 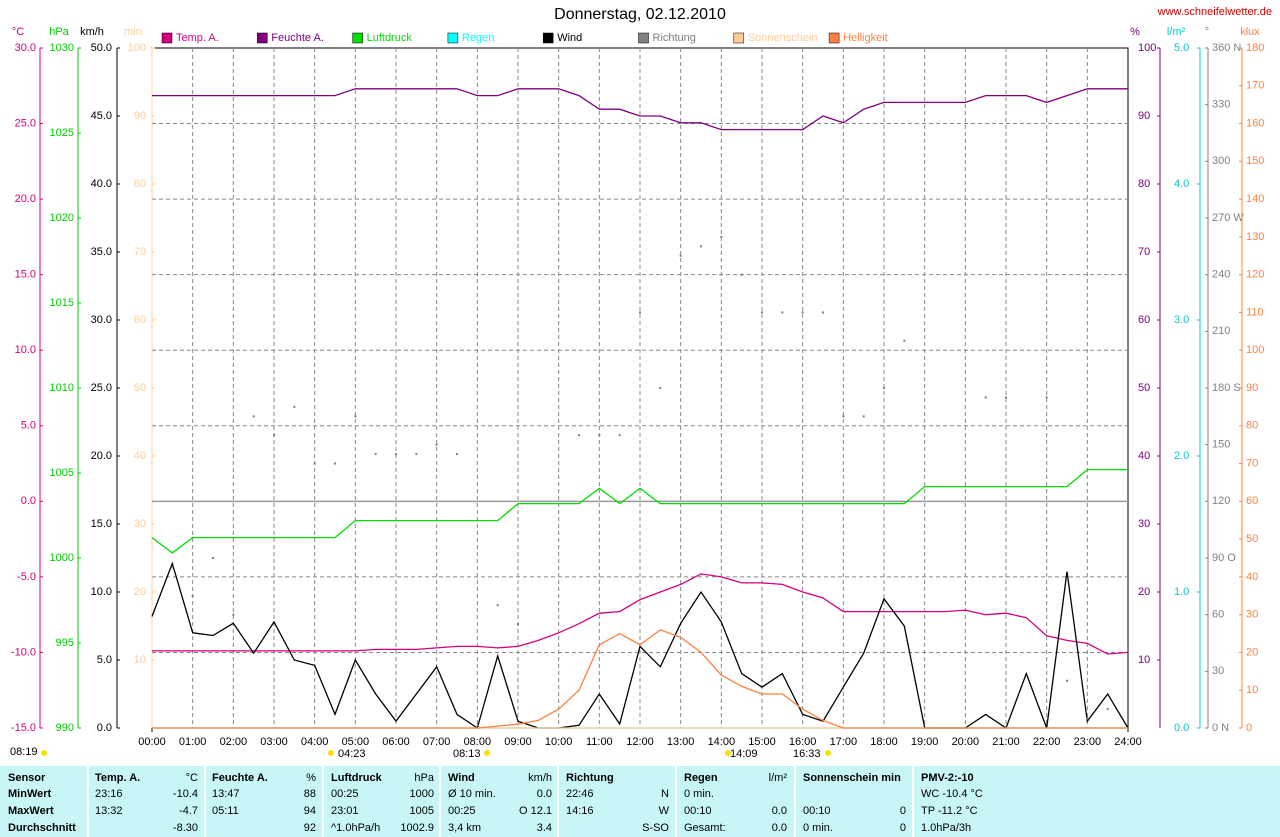 I want to click on y-tick-label: -5.0, so click(x=26, y=577).